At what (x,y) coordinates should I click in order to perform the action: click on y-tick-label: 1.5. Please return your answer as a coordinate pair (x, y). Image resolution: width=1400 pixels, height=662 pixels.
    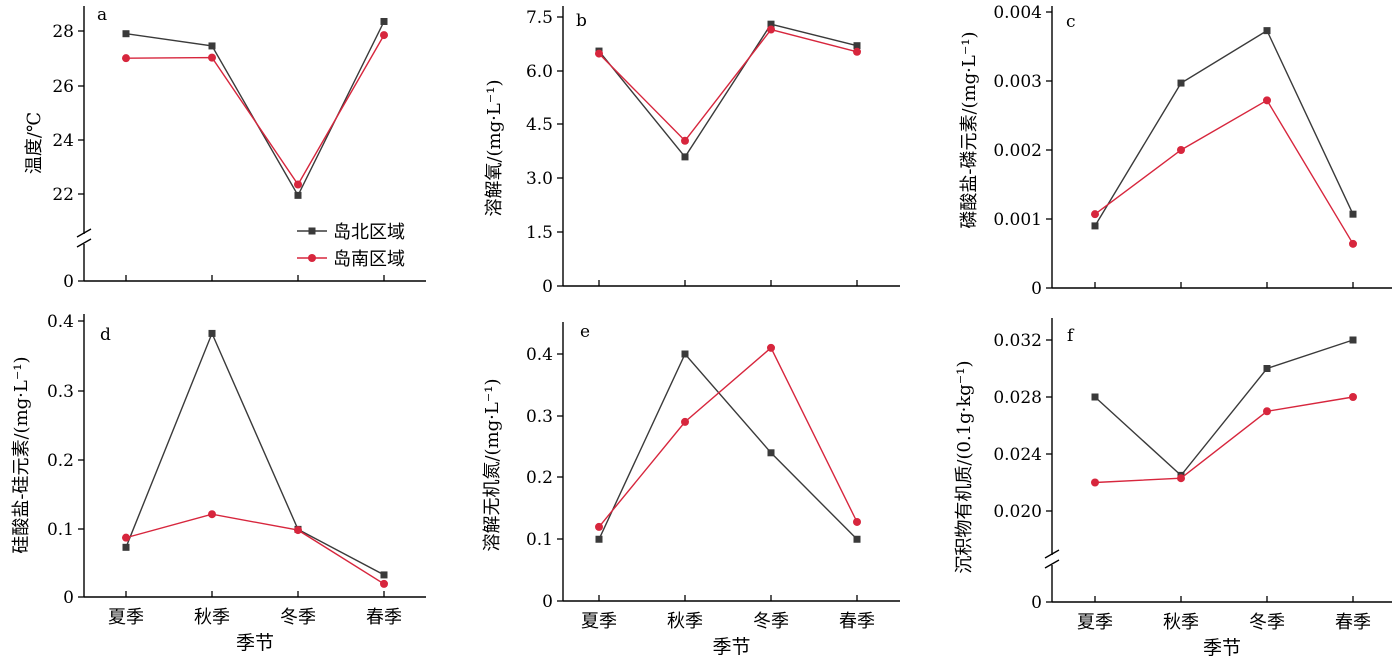
    Looking at the image, I should click on (539, 233).